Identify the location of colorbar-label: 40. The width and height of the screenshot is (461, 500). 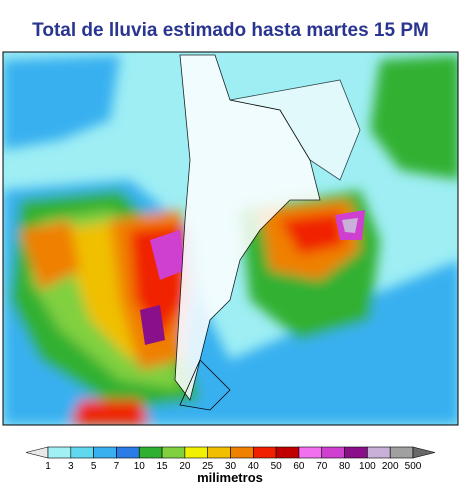
(254, 466).